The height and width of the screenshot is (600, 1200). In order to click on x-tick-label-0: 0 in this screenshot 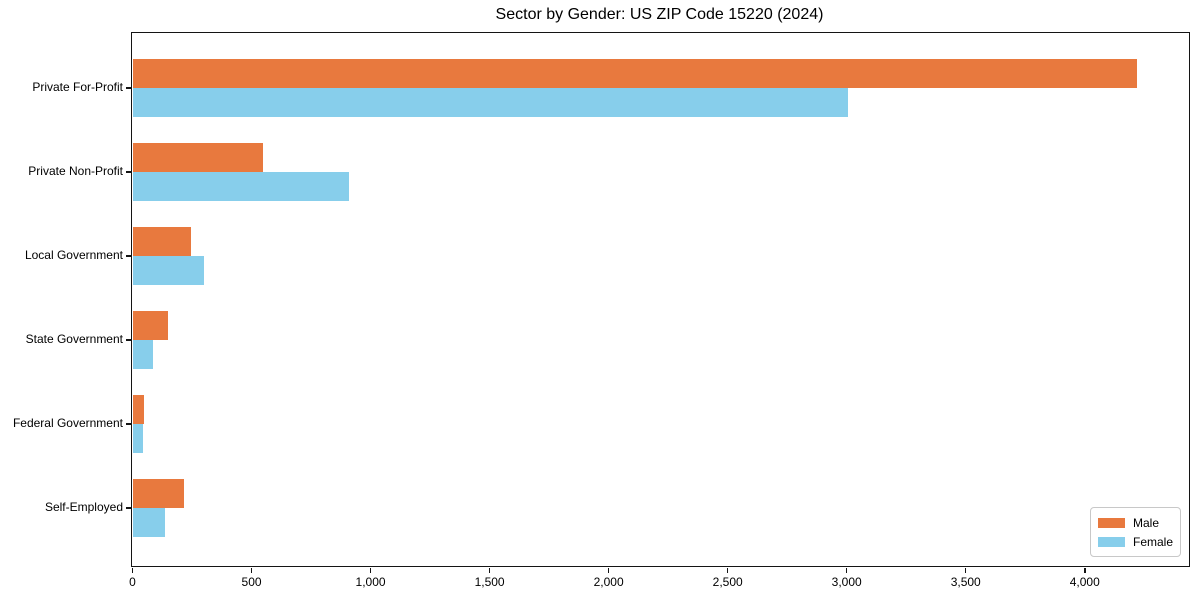, I will do `click(132, 582)`.